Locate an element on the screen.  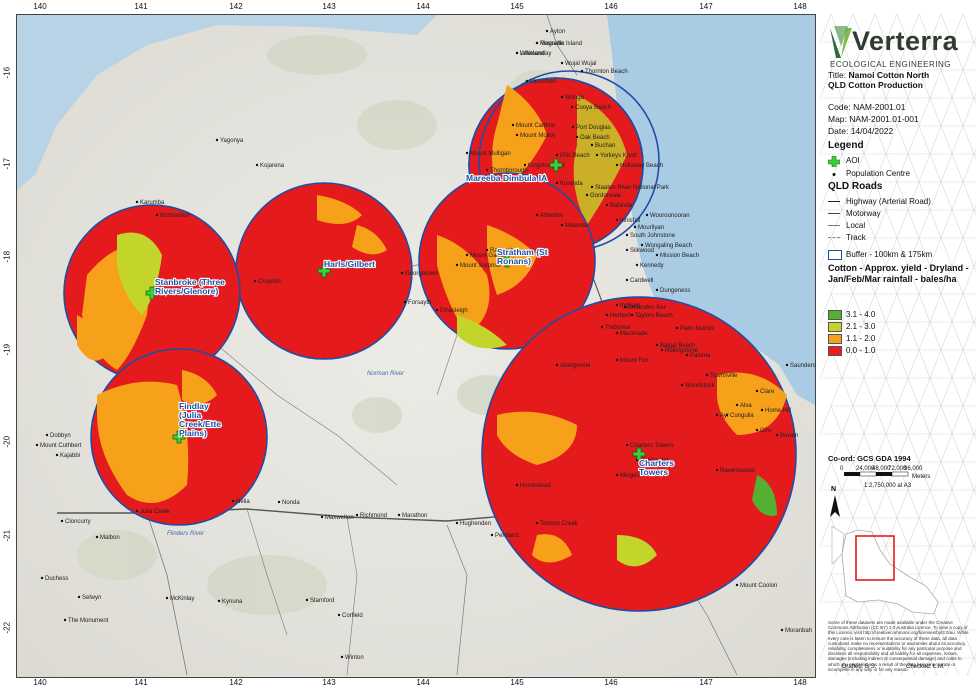
place-53: Nonda is located at coordinates (288, 503).